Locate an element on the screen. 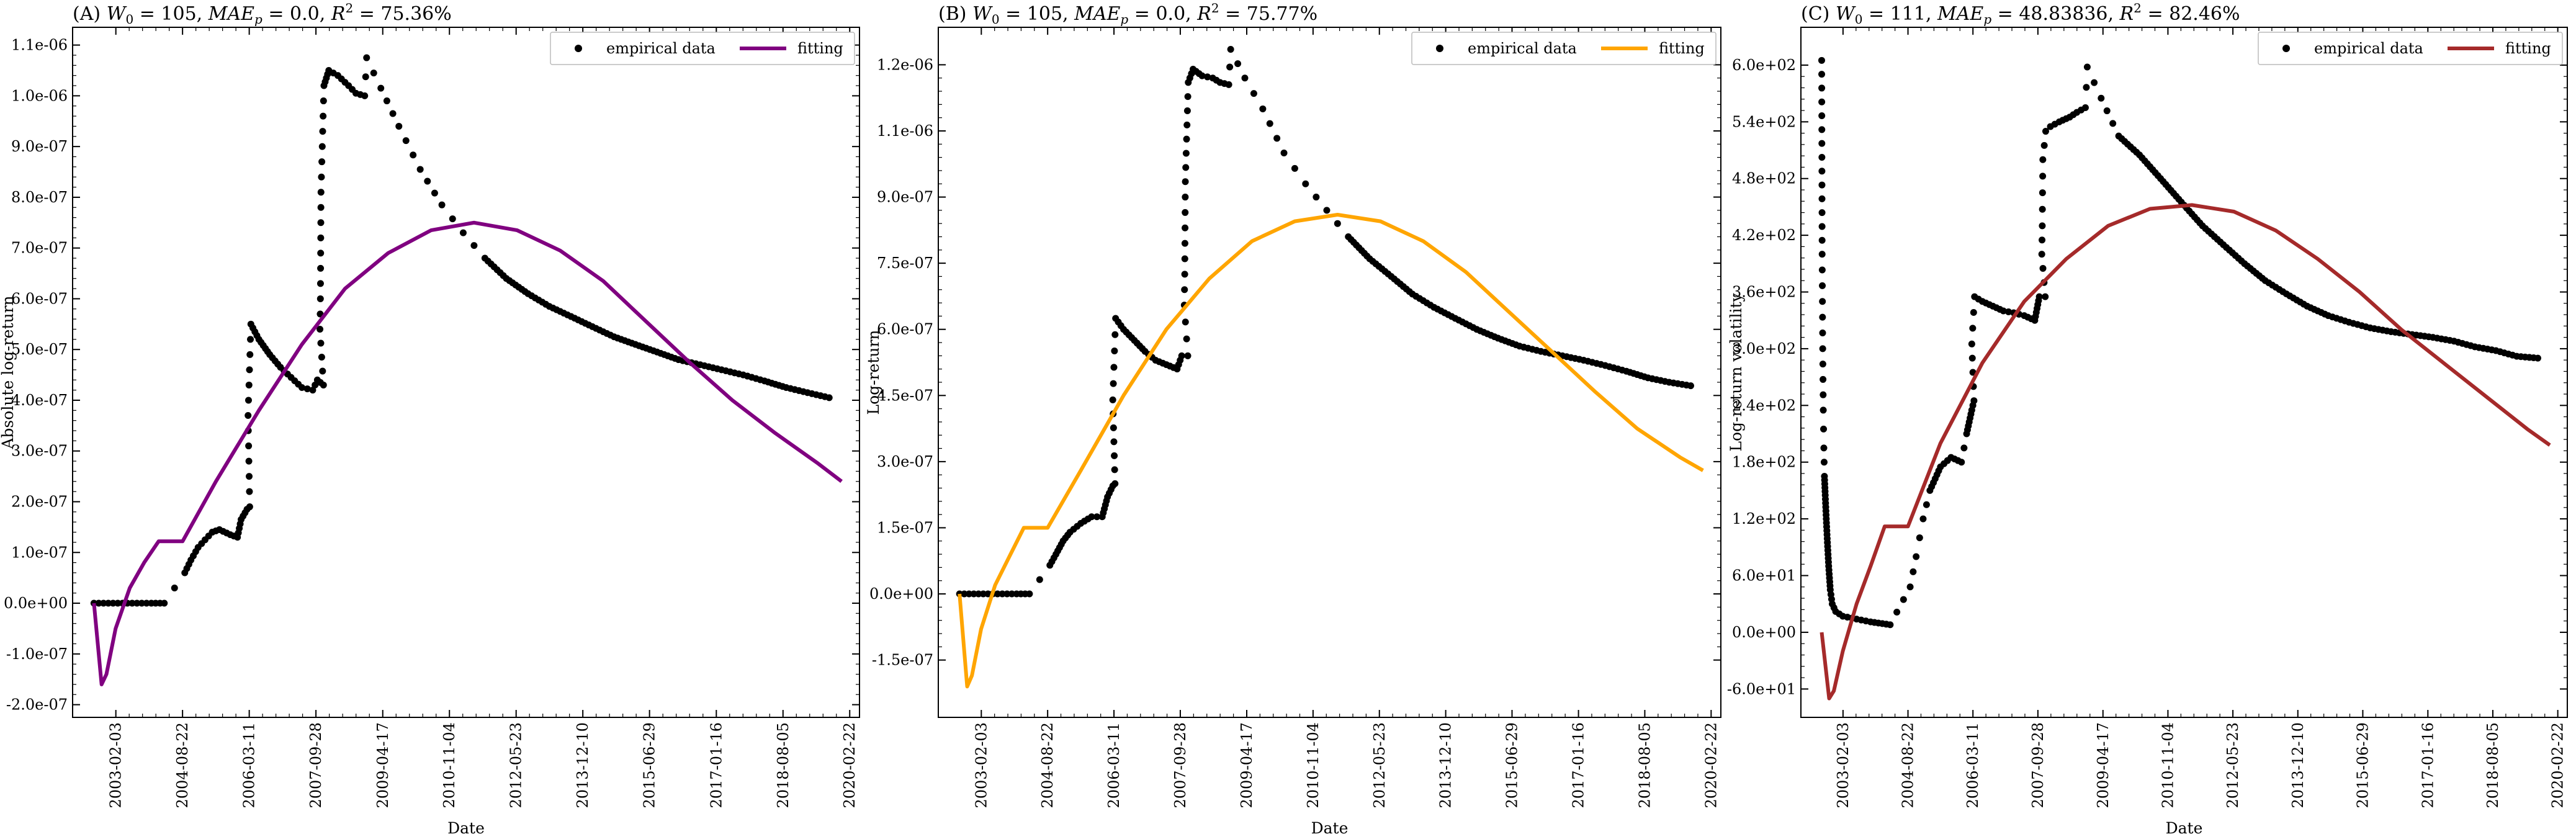 This screenshot has width=2576, height=839. y-tick-label: 4.2e+02 is located at coordinates (1764, 236).